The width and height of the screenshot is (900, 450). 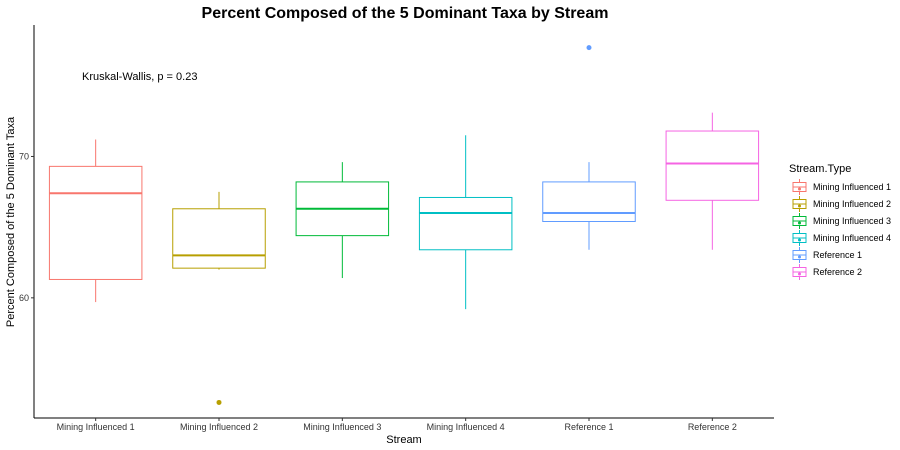 What do you see at coordinates (820, 169) in the screenshot?
I see `legend-title: Stream.Type` at bounding box center [820, 169].